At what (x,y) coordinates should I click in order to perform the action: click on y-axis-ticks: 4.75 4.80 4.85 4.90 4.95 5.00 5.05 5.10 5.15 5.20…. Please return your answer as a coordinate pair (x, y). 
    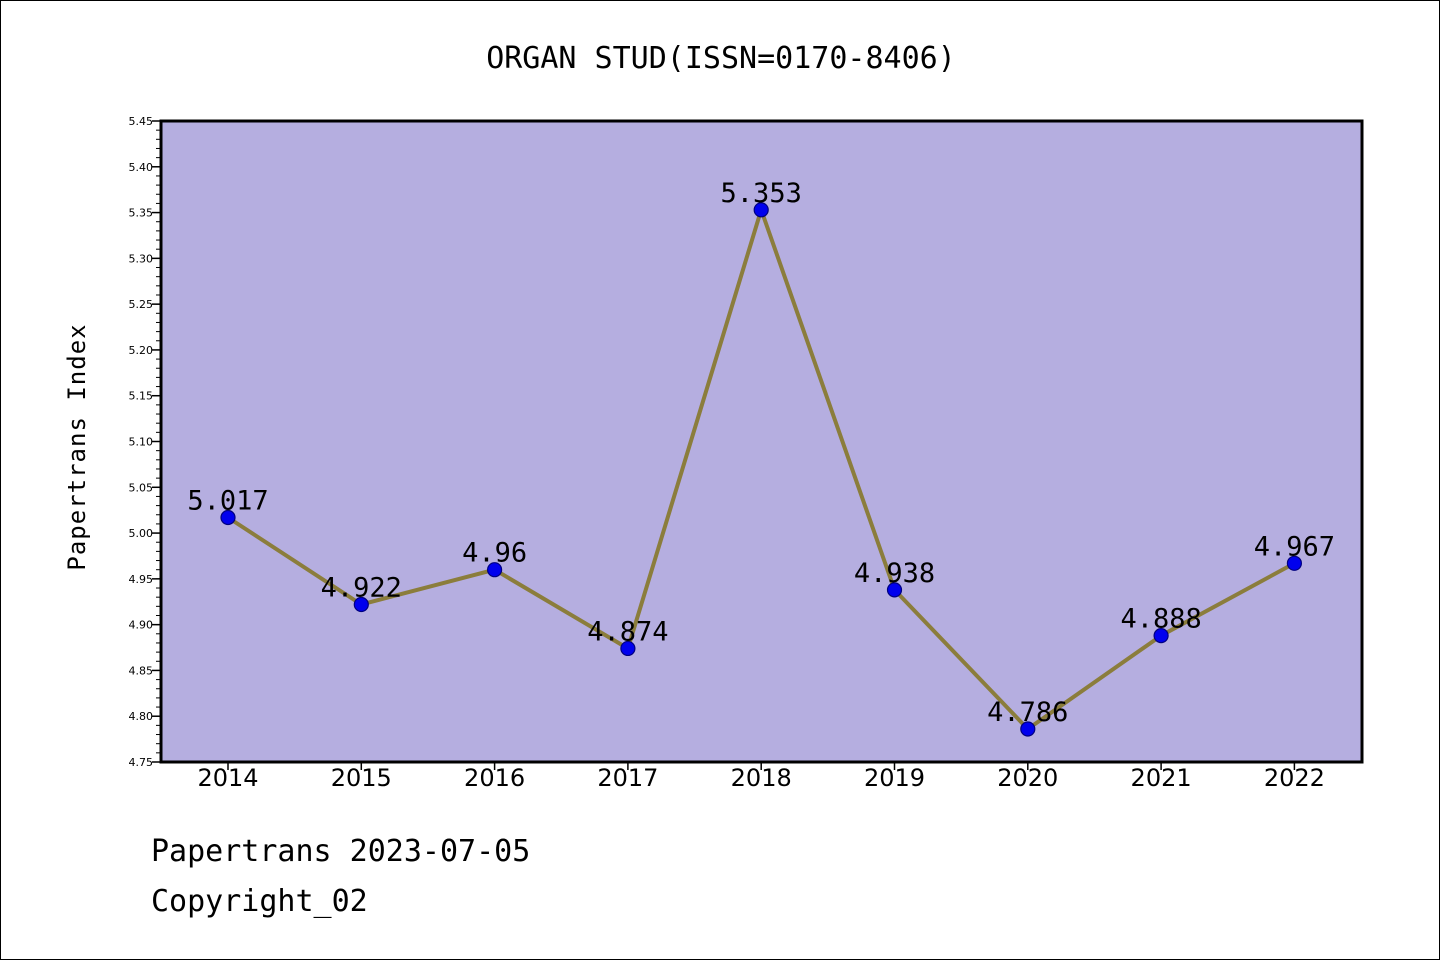
    Looking at the image, I should click on (145, 442).